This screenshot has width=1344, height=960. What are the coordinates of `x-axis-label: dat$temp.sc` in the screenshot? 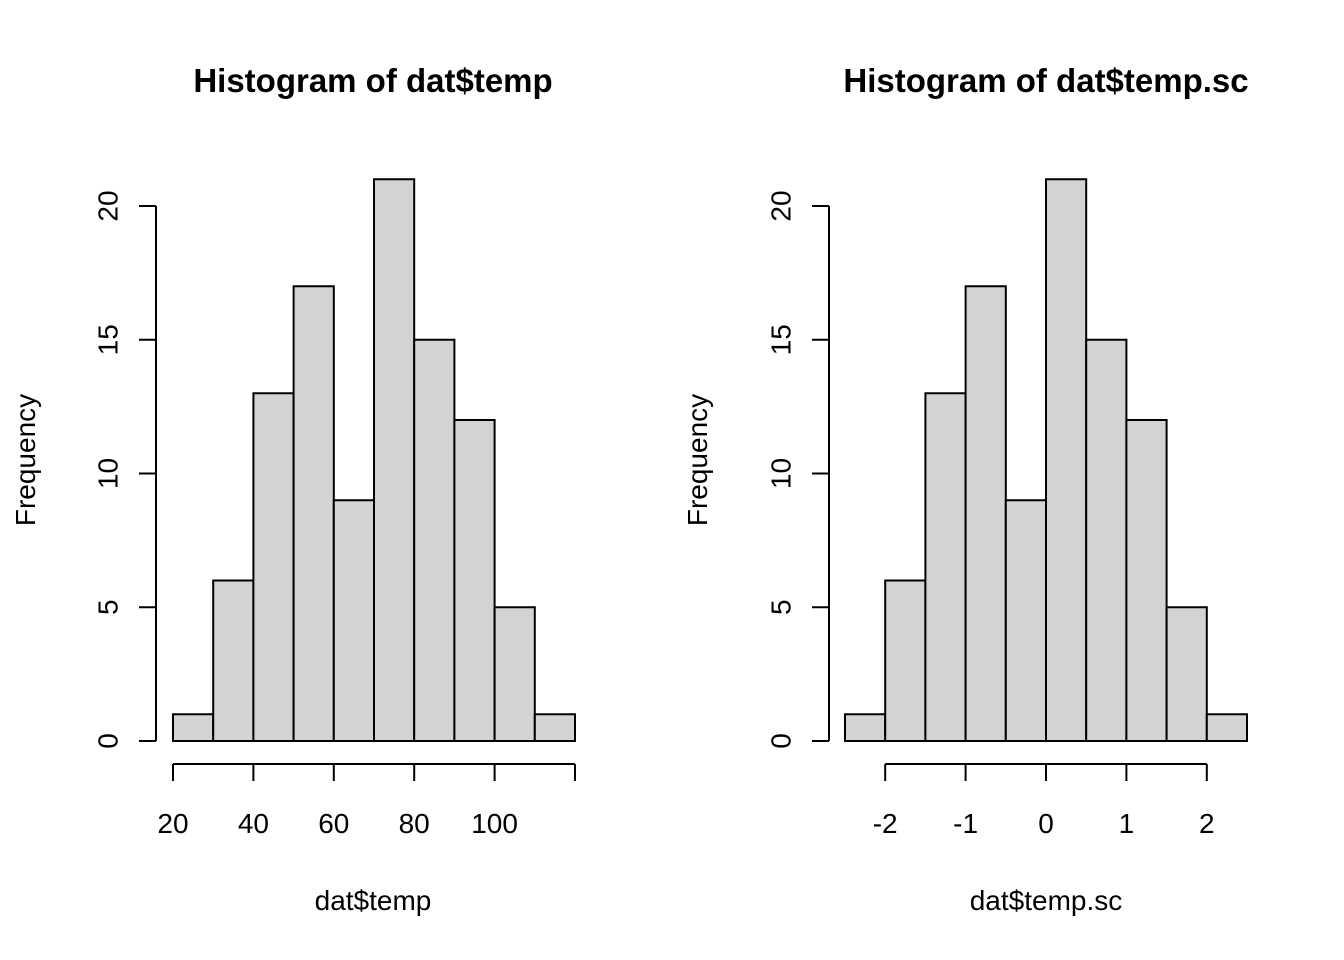 It's located at (1046, 900).